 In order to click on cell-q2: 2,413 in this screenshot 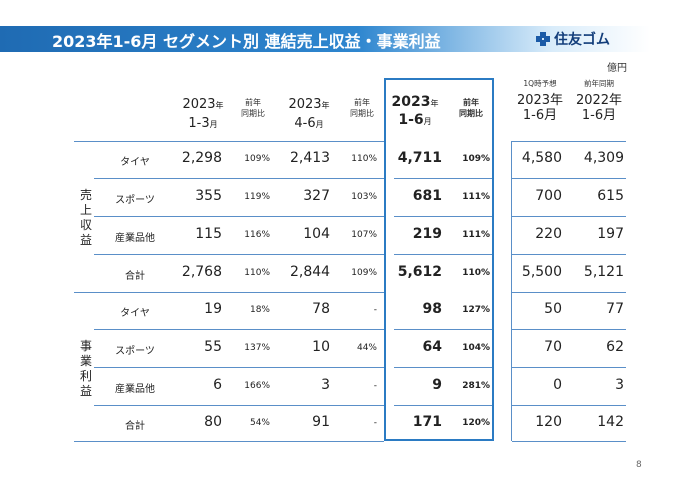, I will do `click(310, 158)`.